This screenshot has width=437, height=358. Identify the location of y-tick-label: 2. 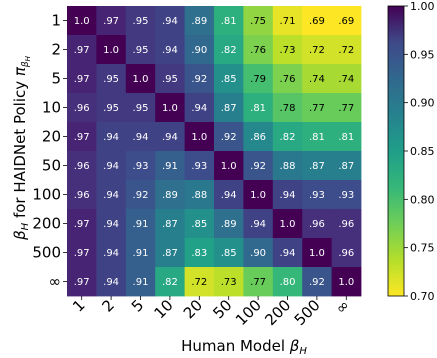
(56, 50).